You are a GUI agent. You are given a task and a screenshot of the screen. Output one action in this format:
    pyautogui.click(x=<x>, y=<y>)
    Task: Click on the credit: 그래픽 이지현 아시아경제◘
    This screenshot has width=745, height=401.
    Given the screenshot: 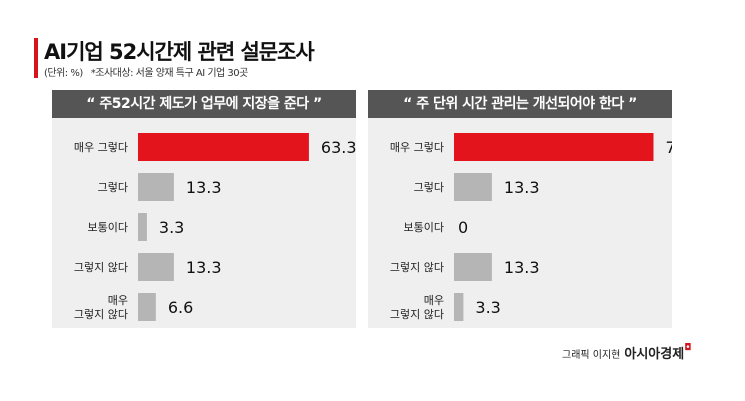 What is the action you would take?
    pyautogui.click(x=626, y=352)
    